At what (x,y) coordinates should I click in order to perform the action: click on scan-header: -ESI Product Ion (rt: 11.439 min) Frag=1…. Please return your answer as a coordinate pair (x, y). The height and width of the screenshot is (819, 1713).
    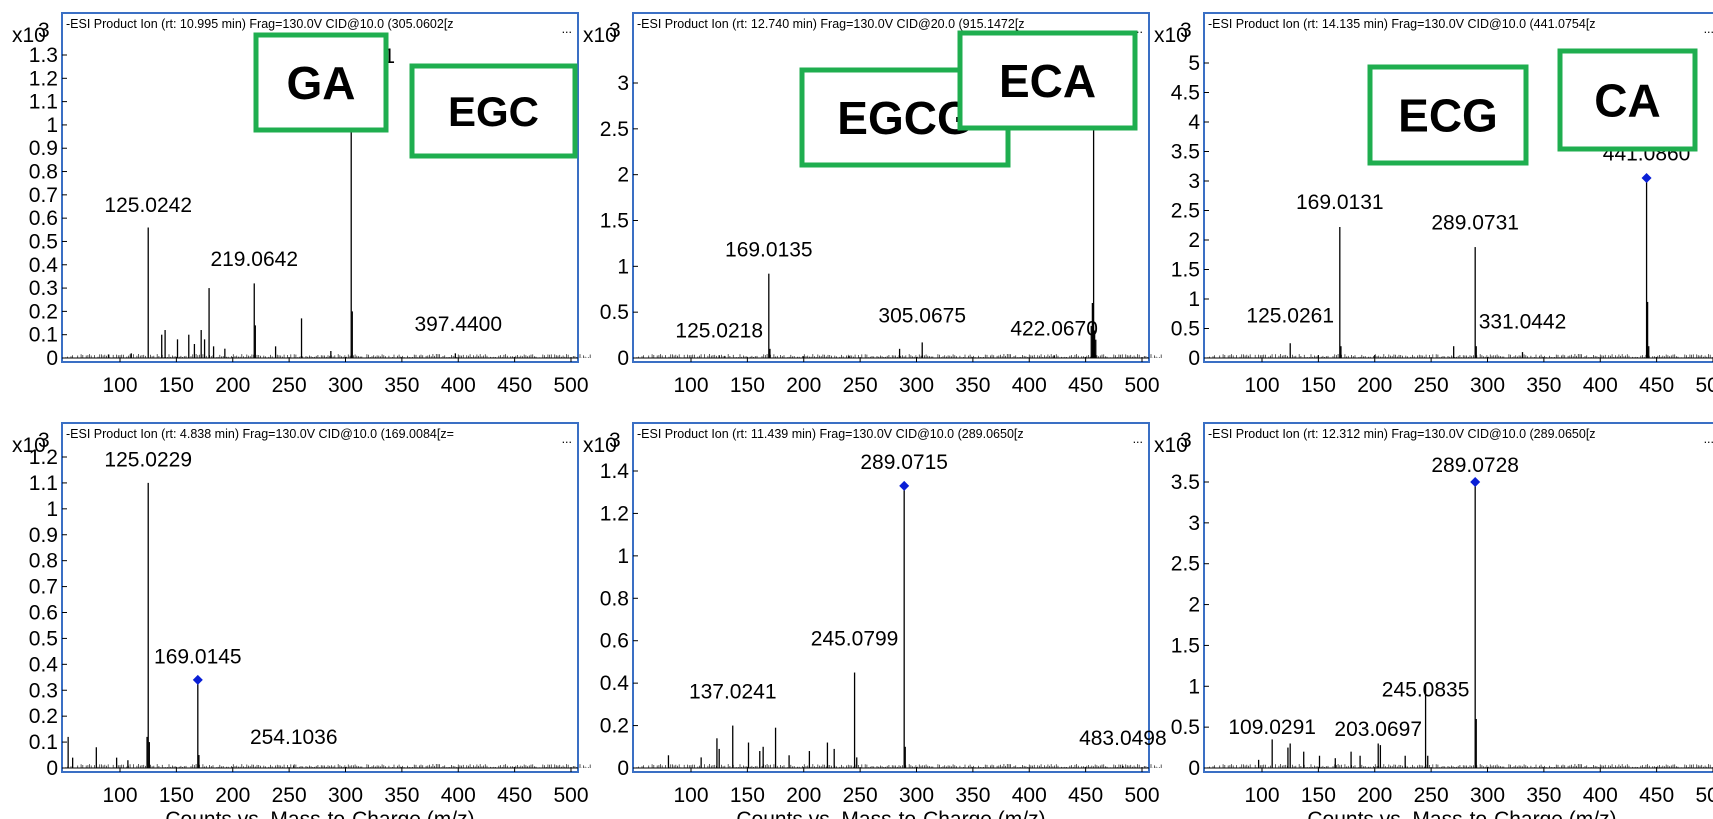
    Looking at the image, I should click on (830, 434).